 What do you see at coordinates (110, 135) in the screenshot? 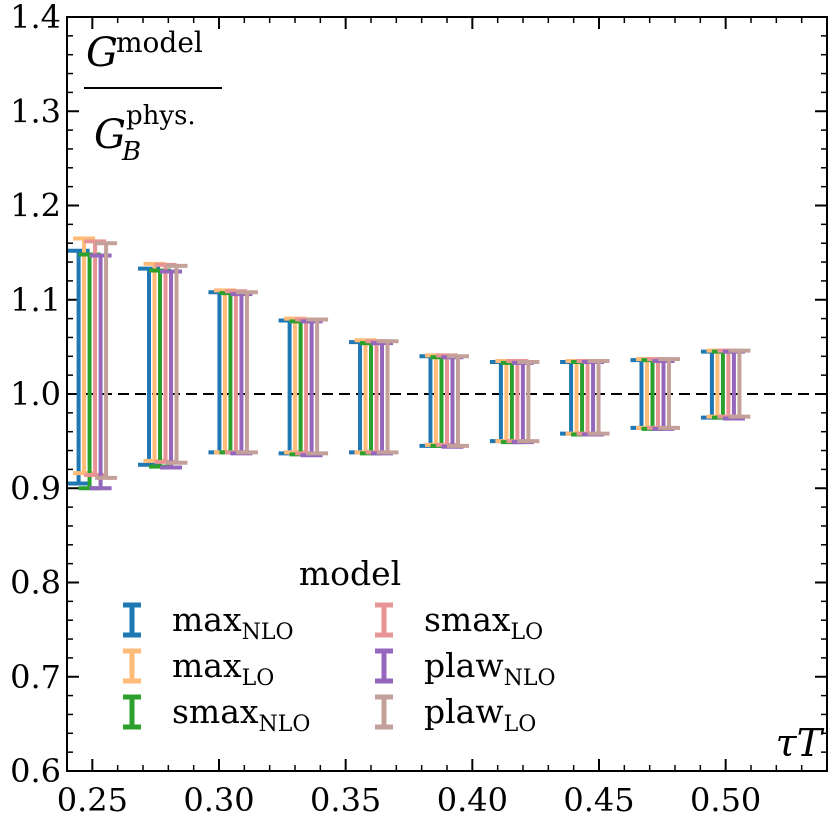
I see `ylabel-denominator: G` at bounding box center [110, 135].